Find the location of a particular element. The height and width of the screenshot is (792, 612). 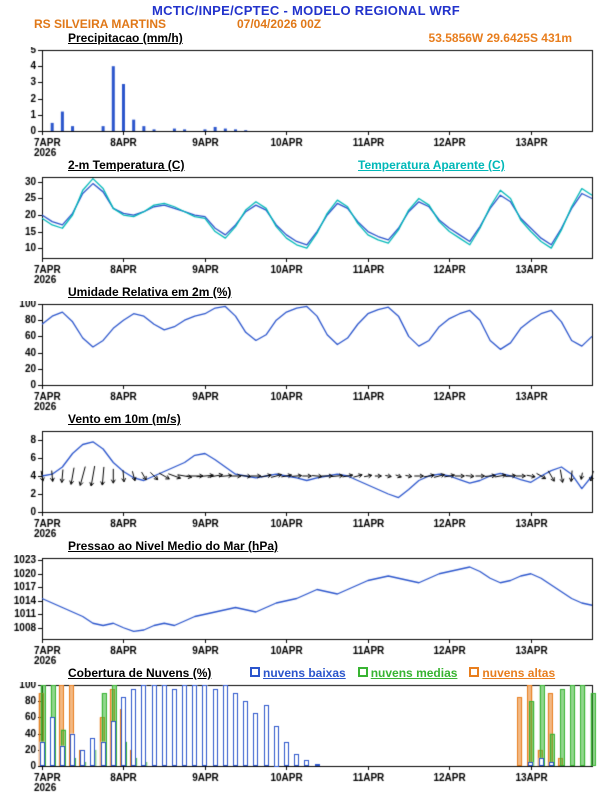

run-datetime: 07/04/2026 00Z is located at coordinates (279, 24).